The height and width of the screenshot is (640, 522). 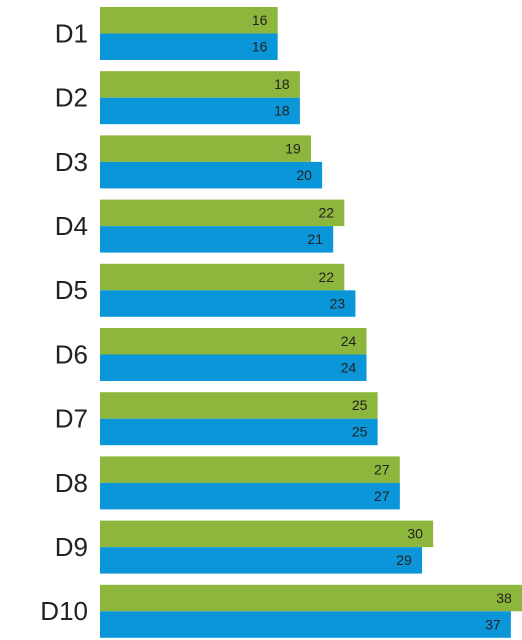 I want to click on category-label: D9, so click(x=71, y=547).